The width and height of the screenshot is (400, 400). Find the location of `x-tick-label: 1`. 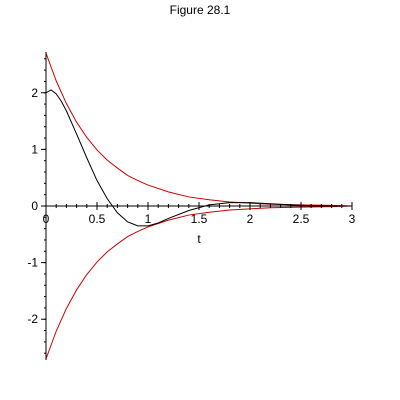

x-tick-label: 1 is located at coordinates (148, 219).